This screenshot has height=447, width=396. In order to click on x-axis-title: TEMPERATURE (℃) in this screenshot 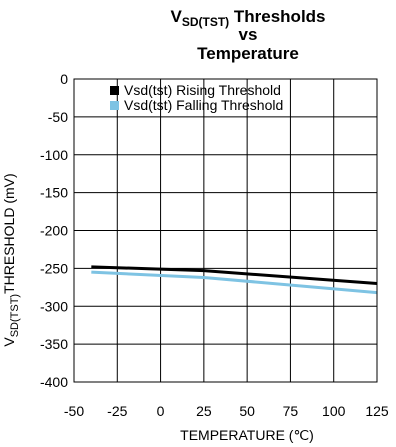, I will do `click(247, 435)`.